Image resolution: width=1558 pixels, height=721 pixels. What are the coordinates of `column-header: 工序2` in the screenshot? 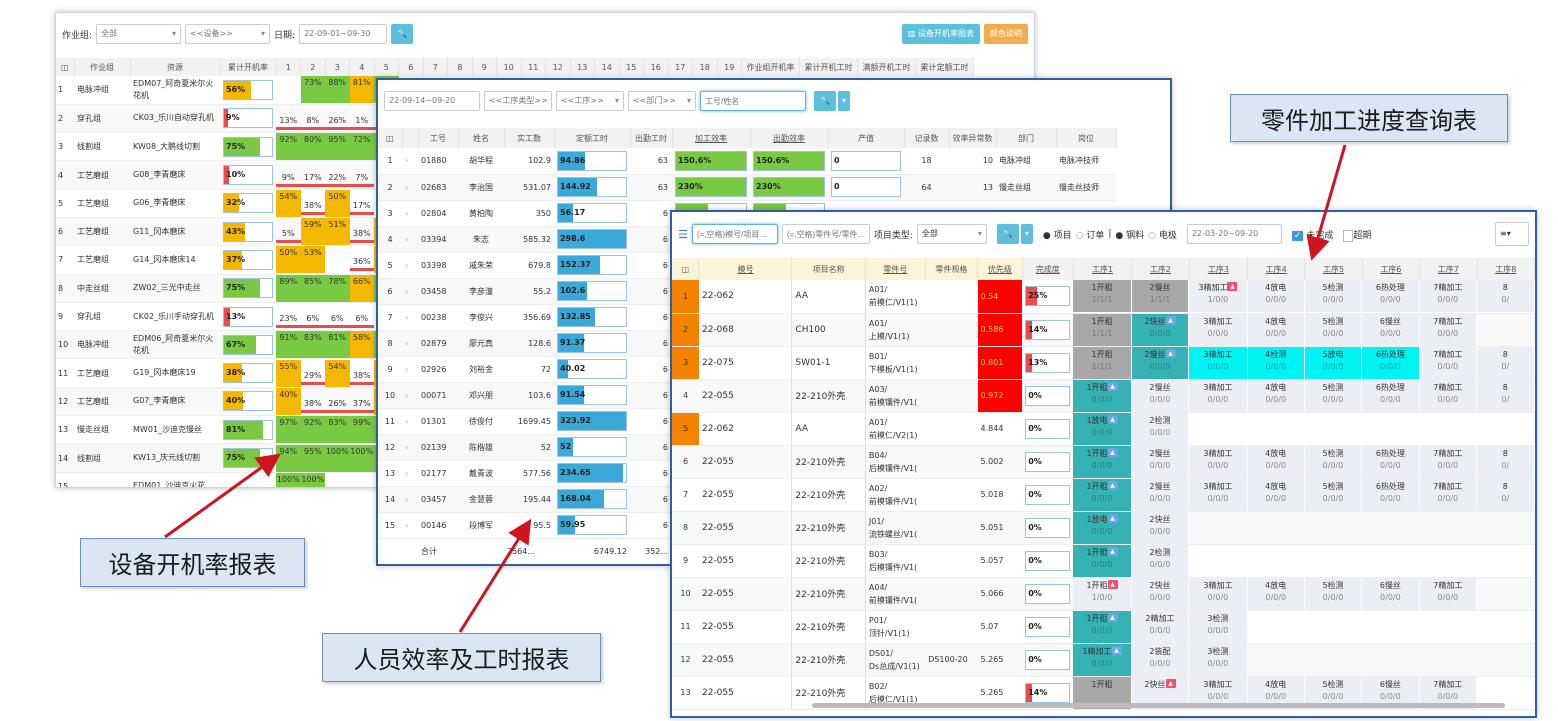 It's located at (1160, 269).